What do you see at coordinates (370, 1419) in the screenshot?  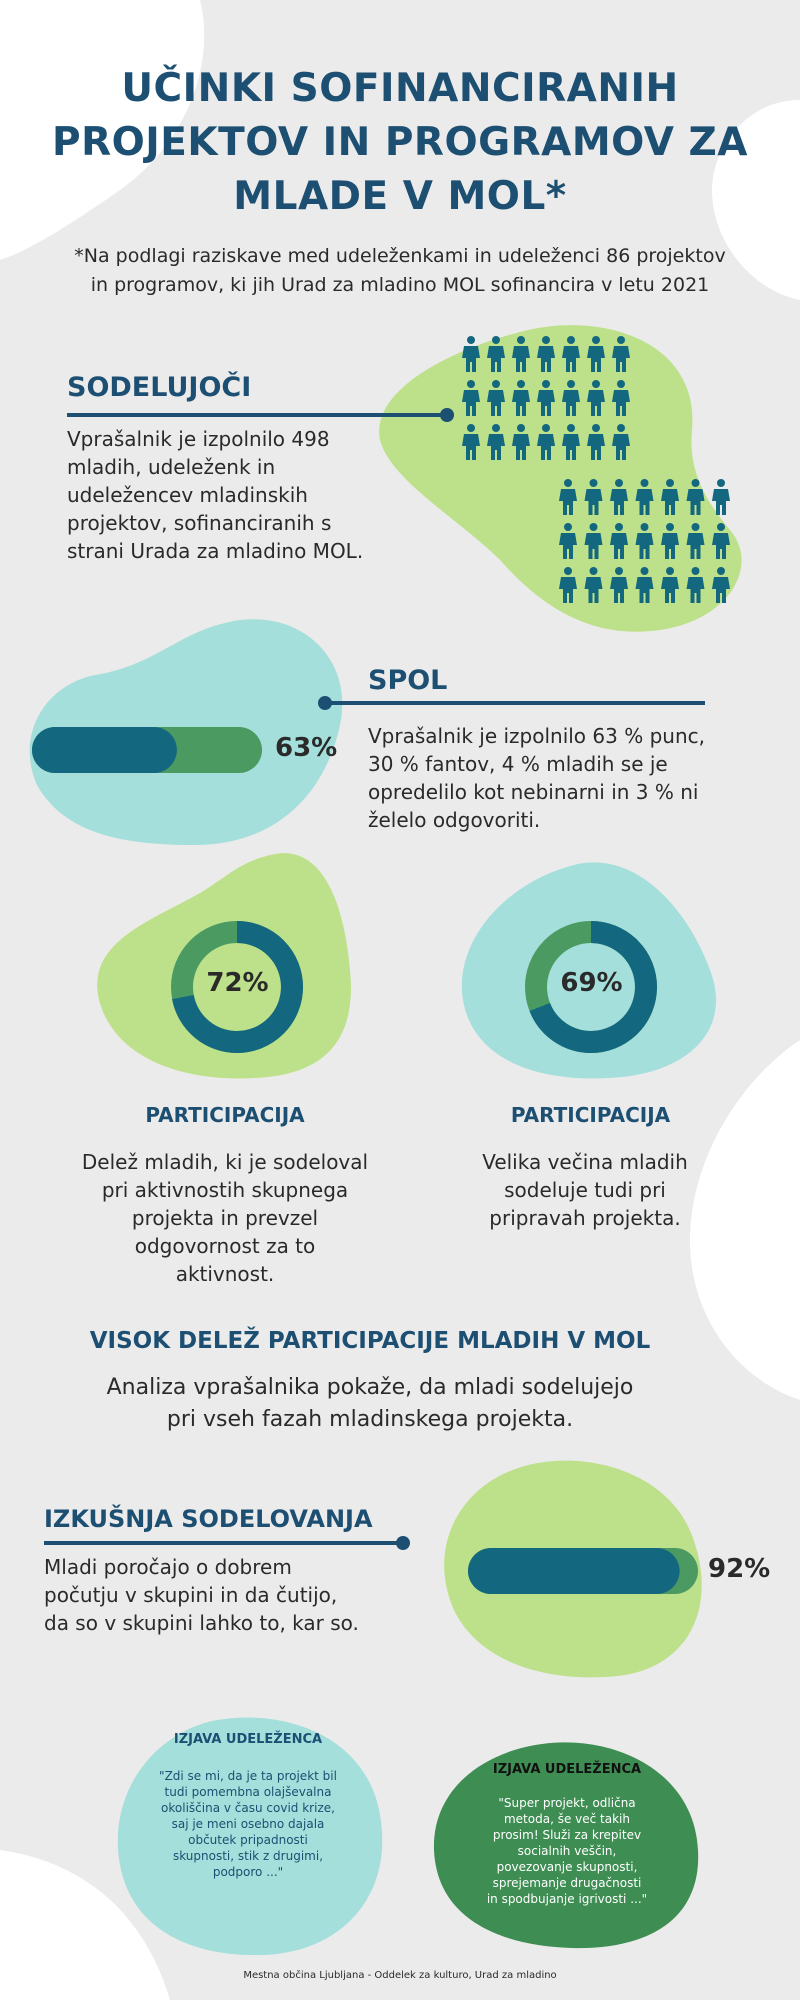 I see `visok-text-line: pri vseh fazah mladinskega projekta.` at bounding box center [370, 1419].